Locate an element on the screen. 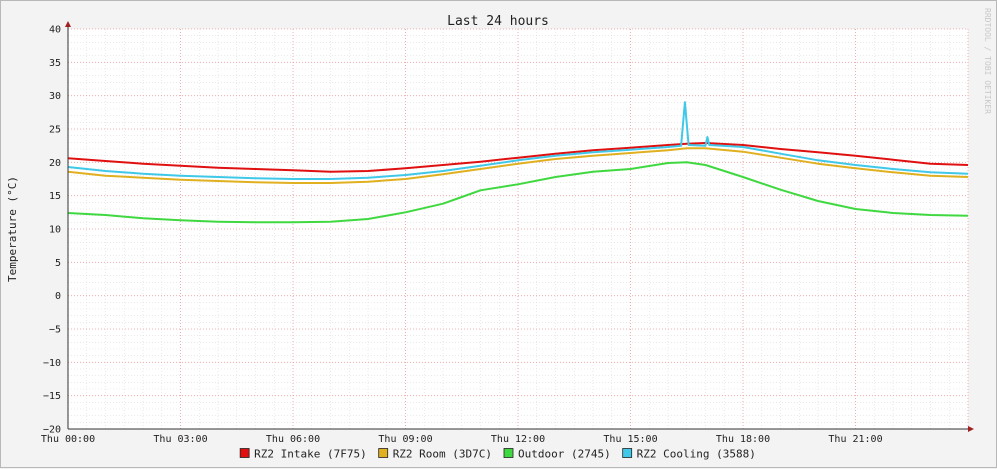  y-tick-label: −15 is located at coordinates (52, 396).